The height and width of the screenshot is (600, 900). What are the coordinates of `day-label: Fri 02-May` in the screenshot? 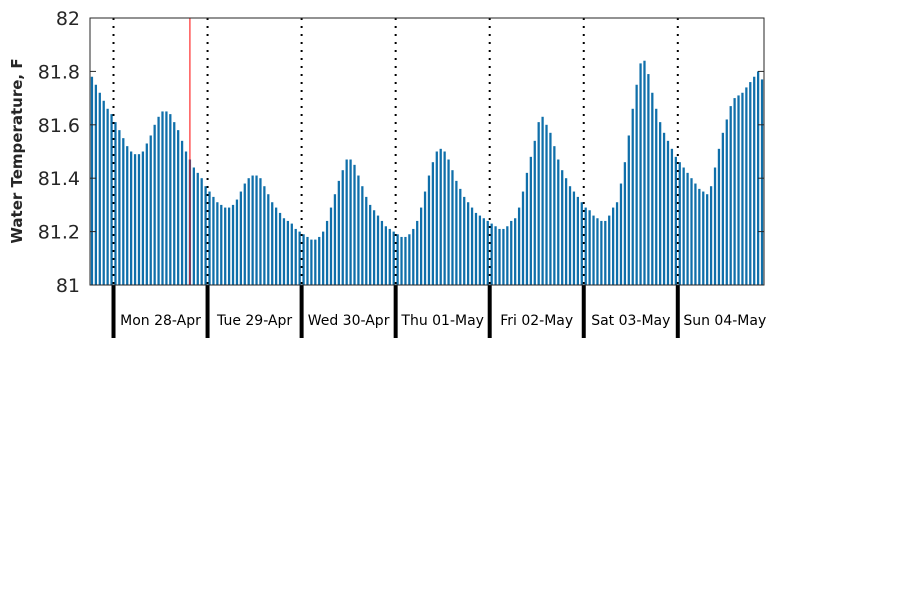 It's located at (536, 321).